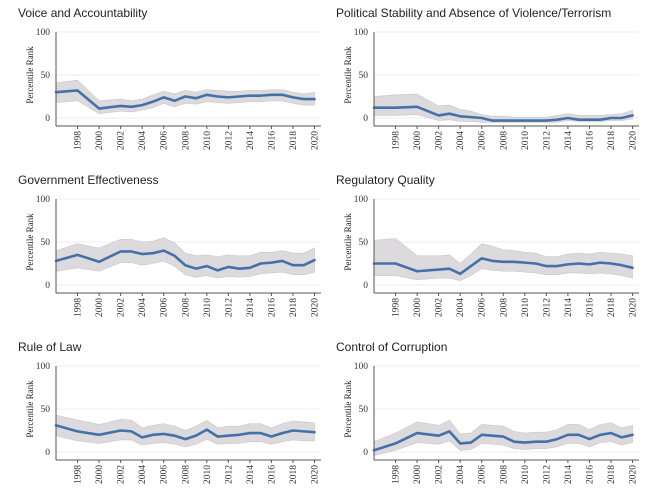 The image size is (651, 502). I want to click on panel-title: Rule of Law, so click(50, 347).